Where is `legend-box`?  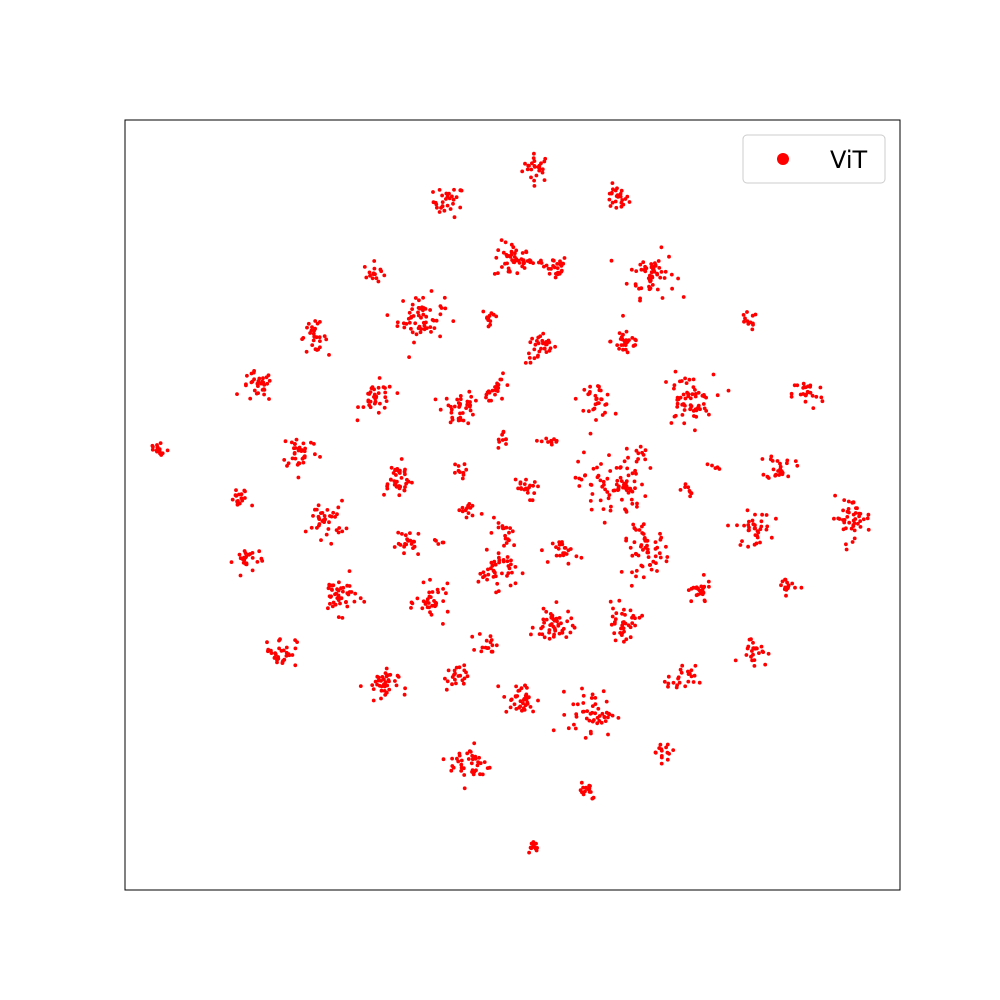 legend-box is located at coordinates (814, 159).